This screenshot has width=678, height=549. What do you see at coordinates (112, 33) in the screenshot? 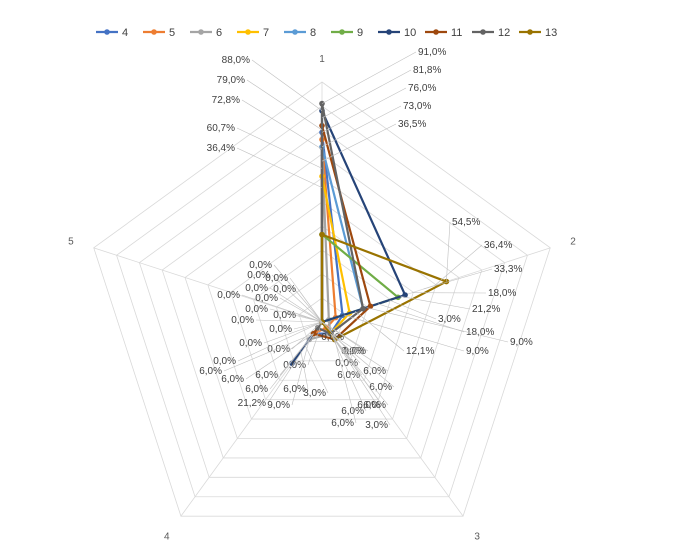
I see `legend-item: 4` at bounding box center [112, 33].